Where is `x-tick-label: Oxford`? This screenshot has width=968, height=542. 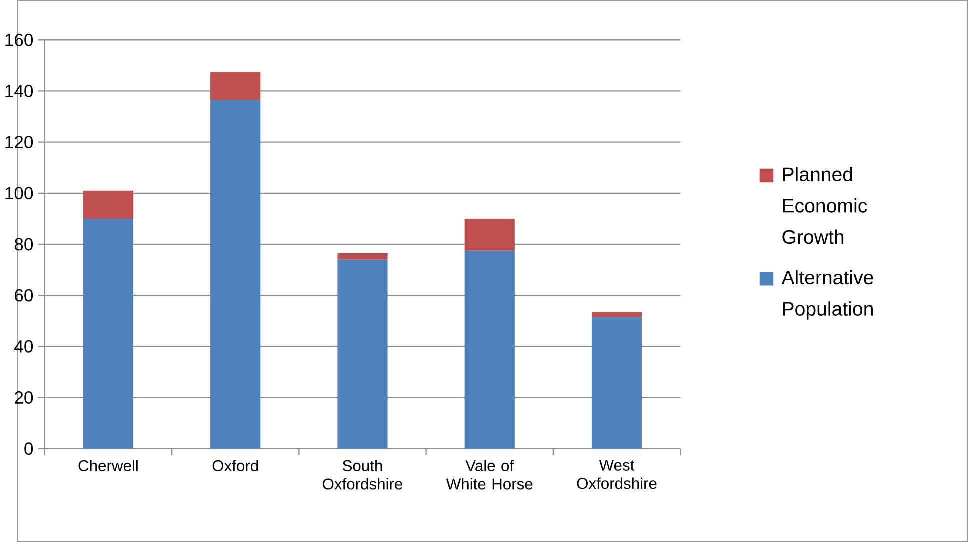 x-tick-label: Oxford is located at coordinates (235, 466).